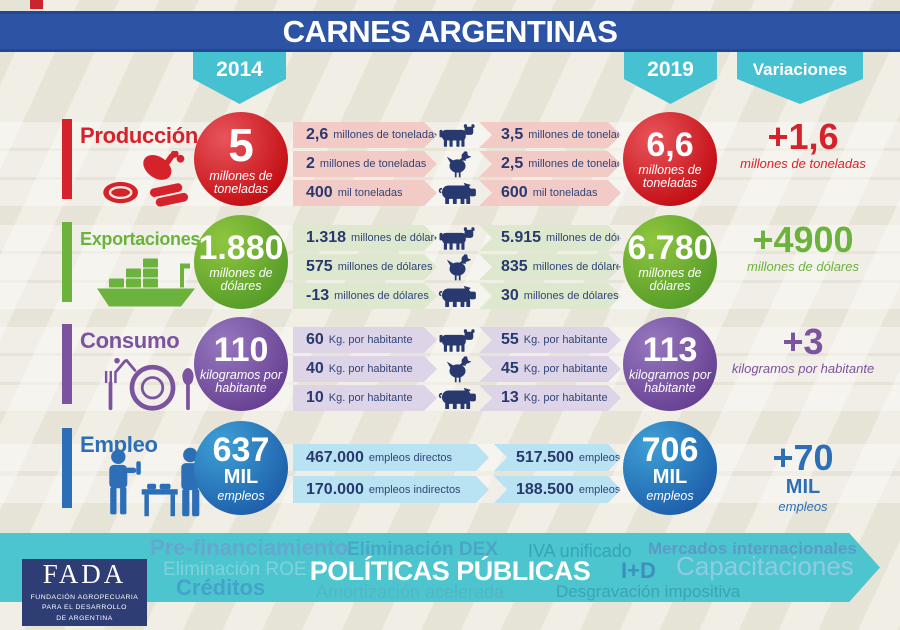  Describe the element at coordinates (410, 592) in the screenshot. I see `policy-word: Amortización acelerada` at that location.